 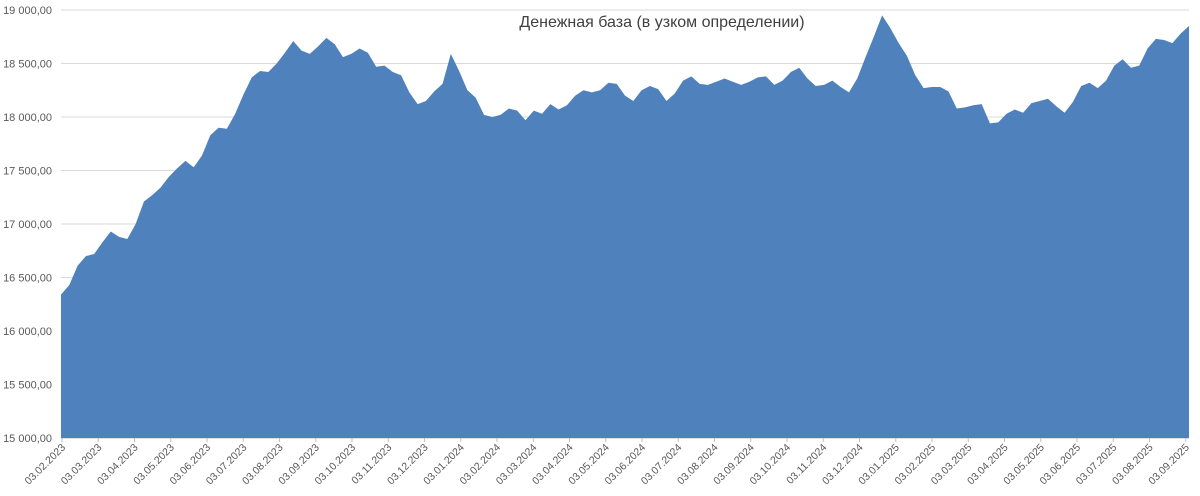 I want to click on y-tick-label: 16 000,00, so click(x=27, y=332).